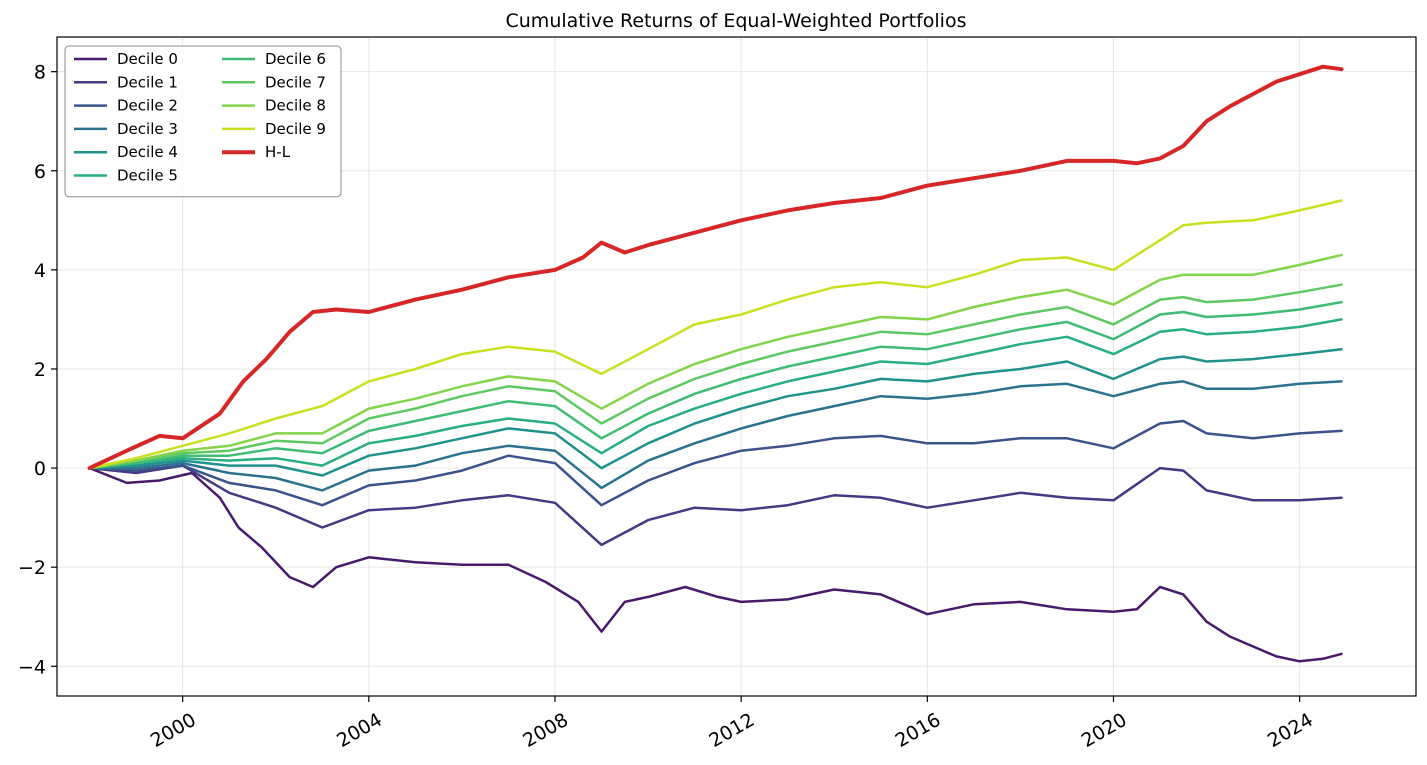 This screenshot has height=765, width=1427. What do you see at coordinates (295, 59) in the screenshot?
I see `legend-label-decile-6: Decile 6` at bounding box center [295, 59].